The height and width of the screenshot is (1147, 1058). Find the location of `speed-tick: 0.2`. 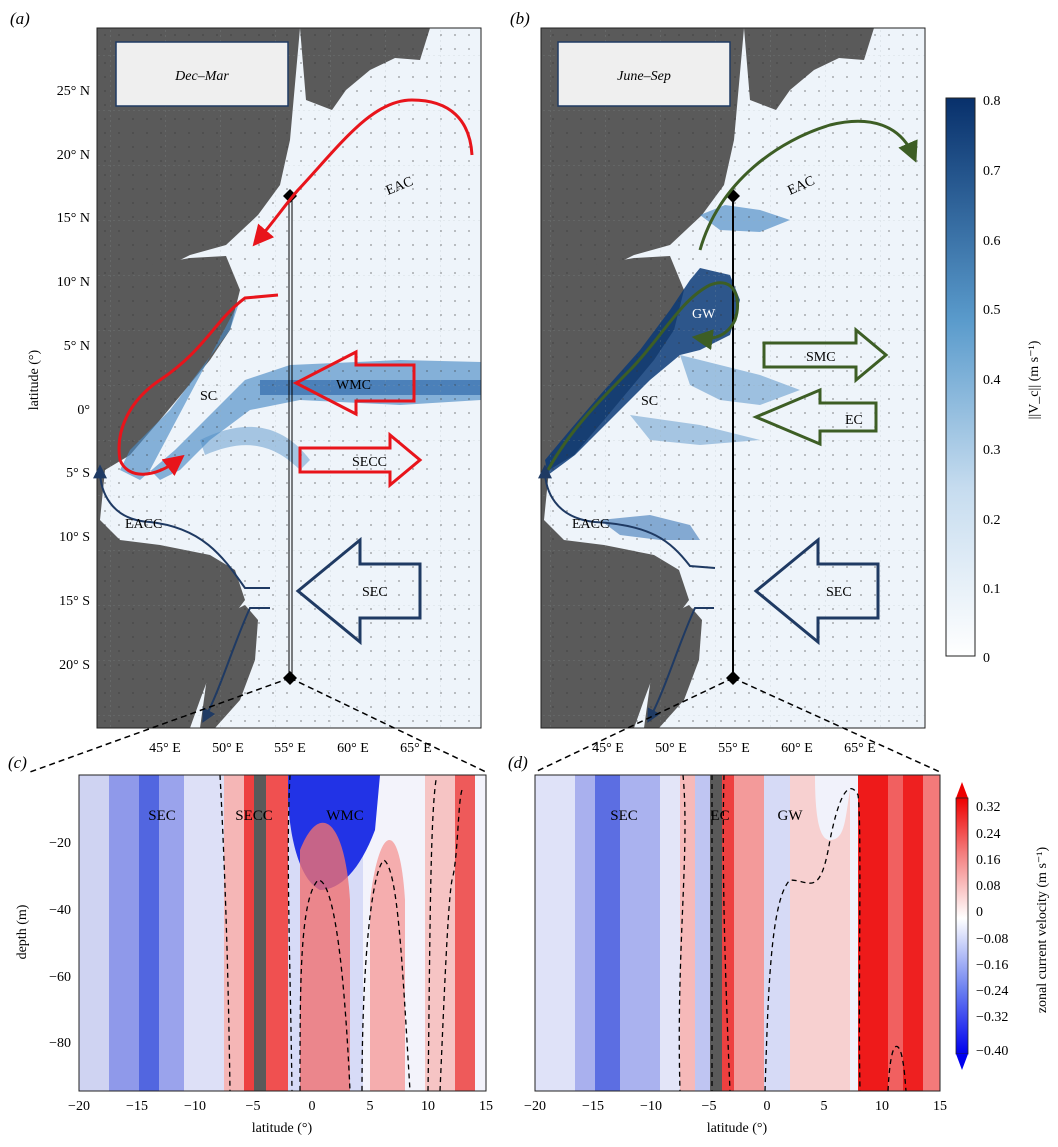

speed-tick: 0.2 is located at coordinates (992, 520).